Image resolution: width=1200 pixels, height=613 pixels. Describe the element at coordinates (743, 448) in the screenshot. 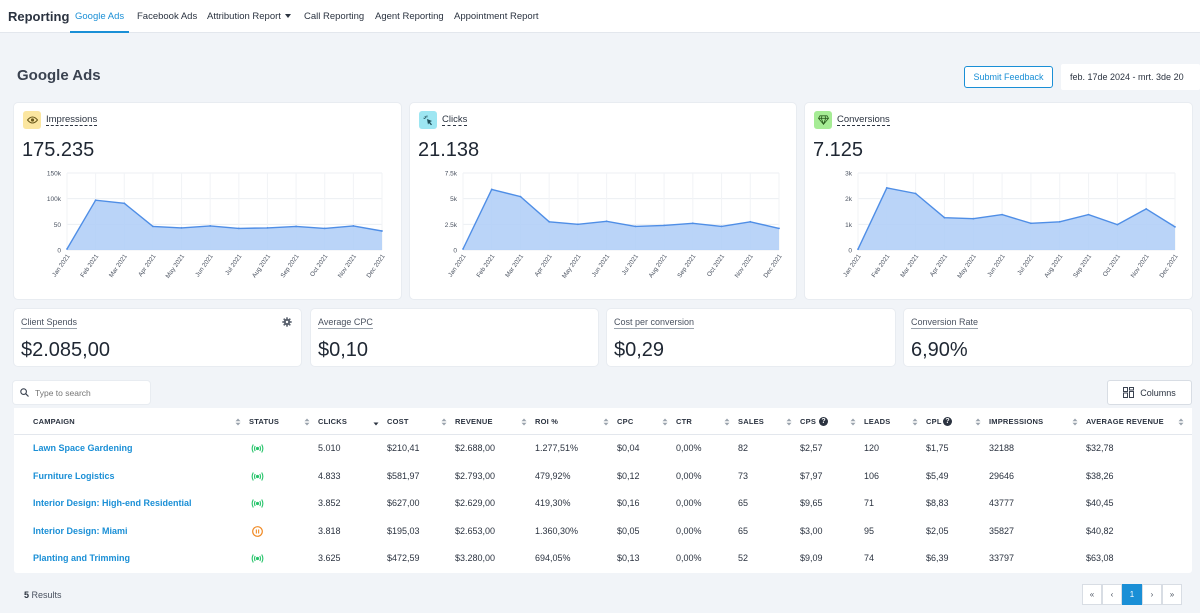

I see `table-cell-sales: 82` at that location.